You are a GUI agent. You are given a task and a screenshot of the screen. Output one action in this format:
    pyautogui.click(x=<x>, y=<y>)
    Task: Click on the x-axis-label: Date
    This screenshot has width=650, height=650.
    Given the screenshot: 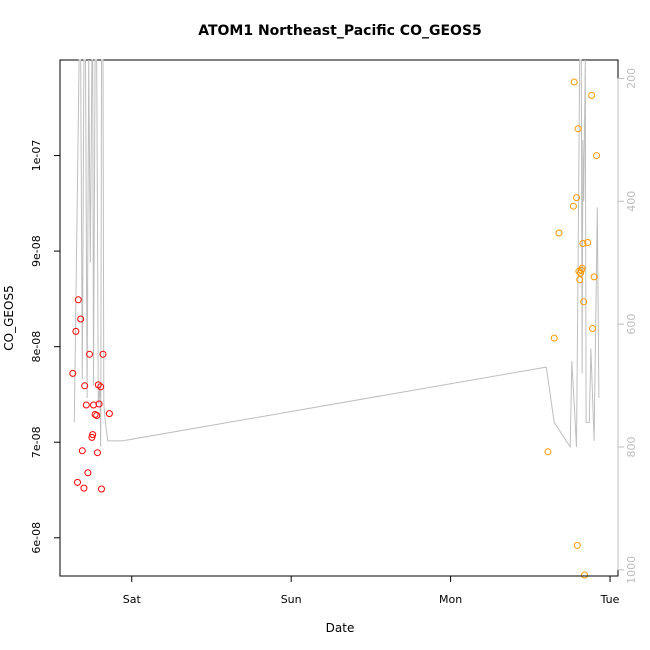 What is the action you would take?
    pyautogui.click(x=340, y=628)
    